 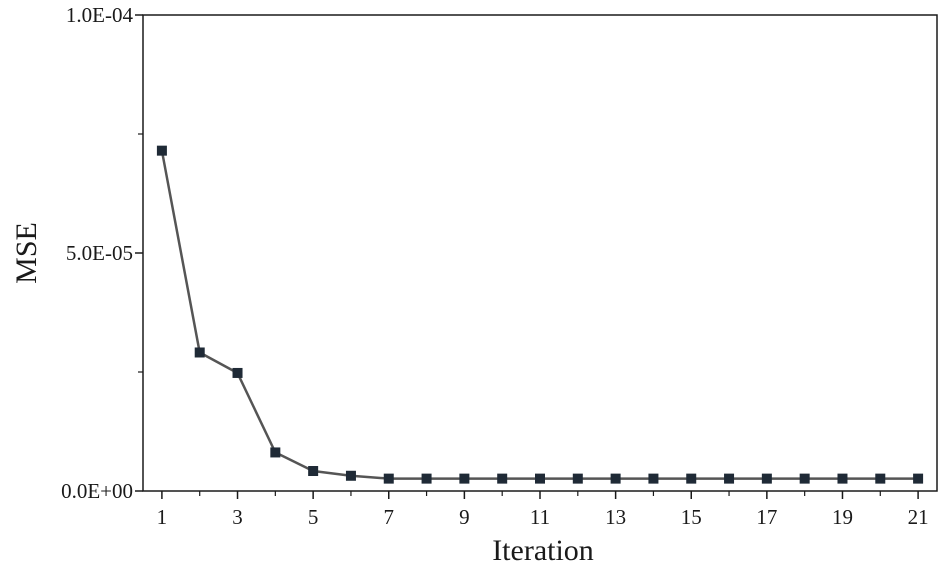 I want to click on y-axis-title: MSE, so click(x=26, y=253).